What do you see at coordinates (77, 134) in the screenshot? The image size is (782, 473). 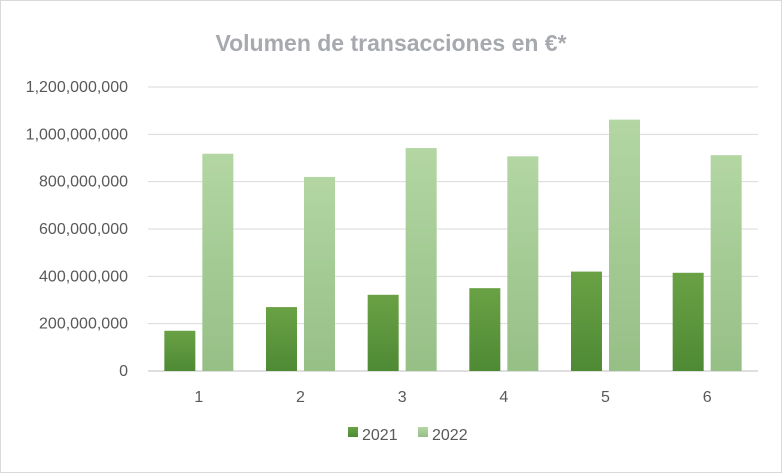 I see `y-tick-label: 1,000,000,000` at bounding box center [77, 134].